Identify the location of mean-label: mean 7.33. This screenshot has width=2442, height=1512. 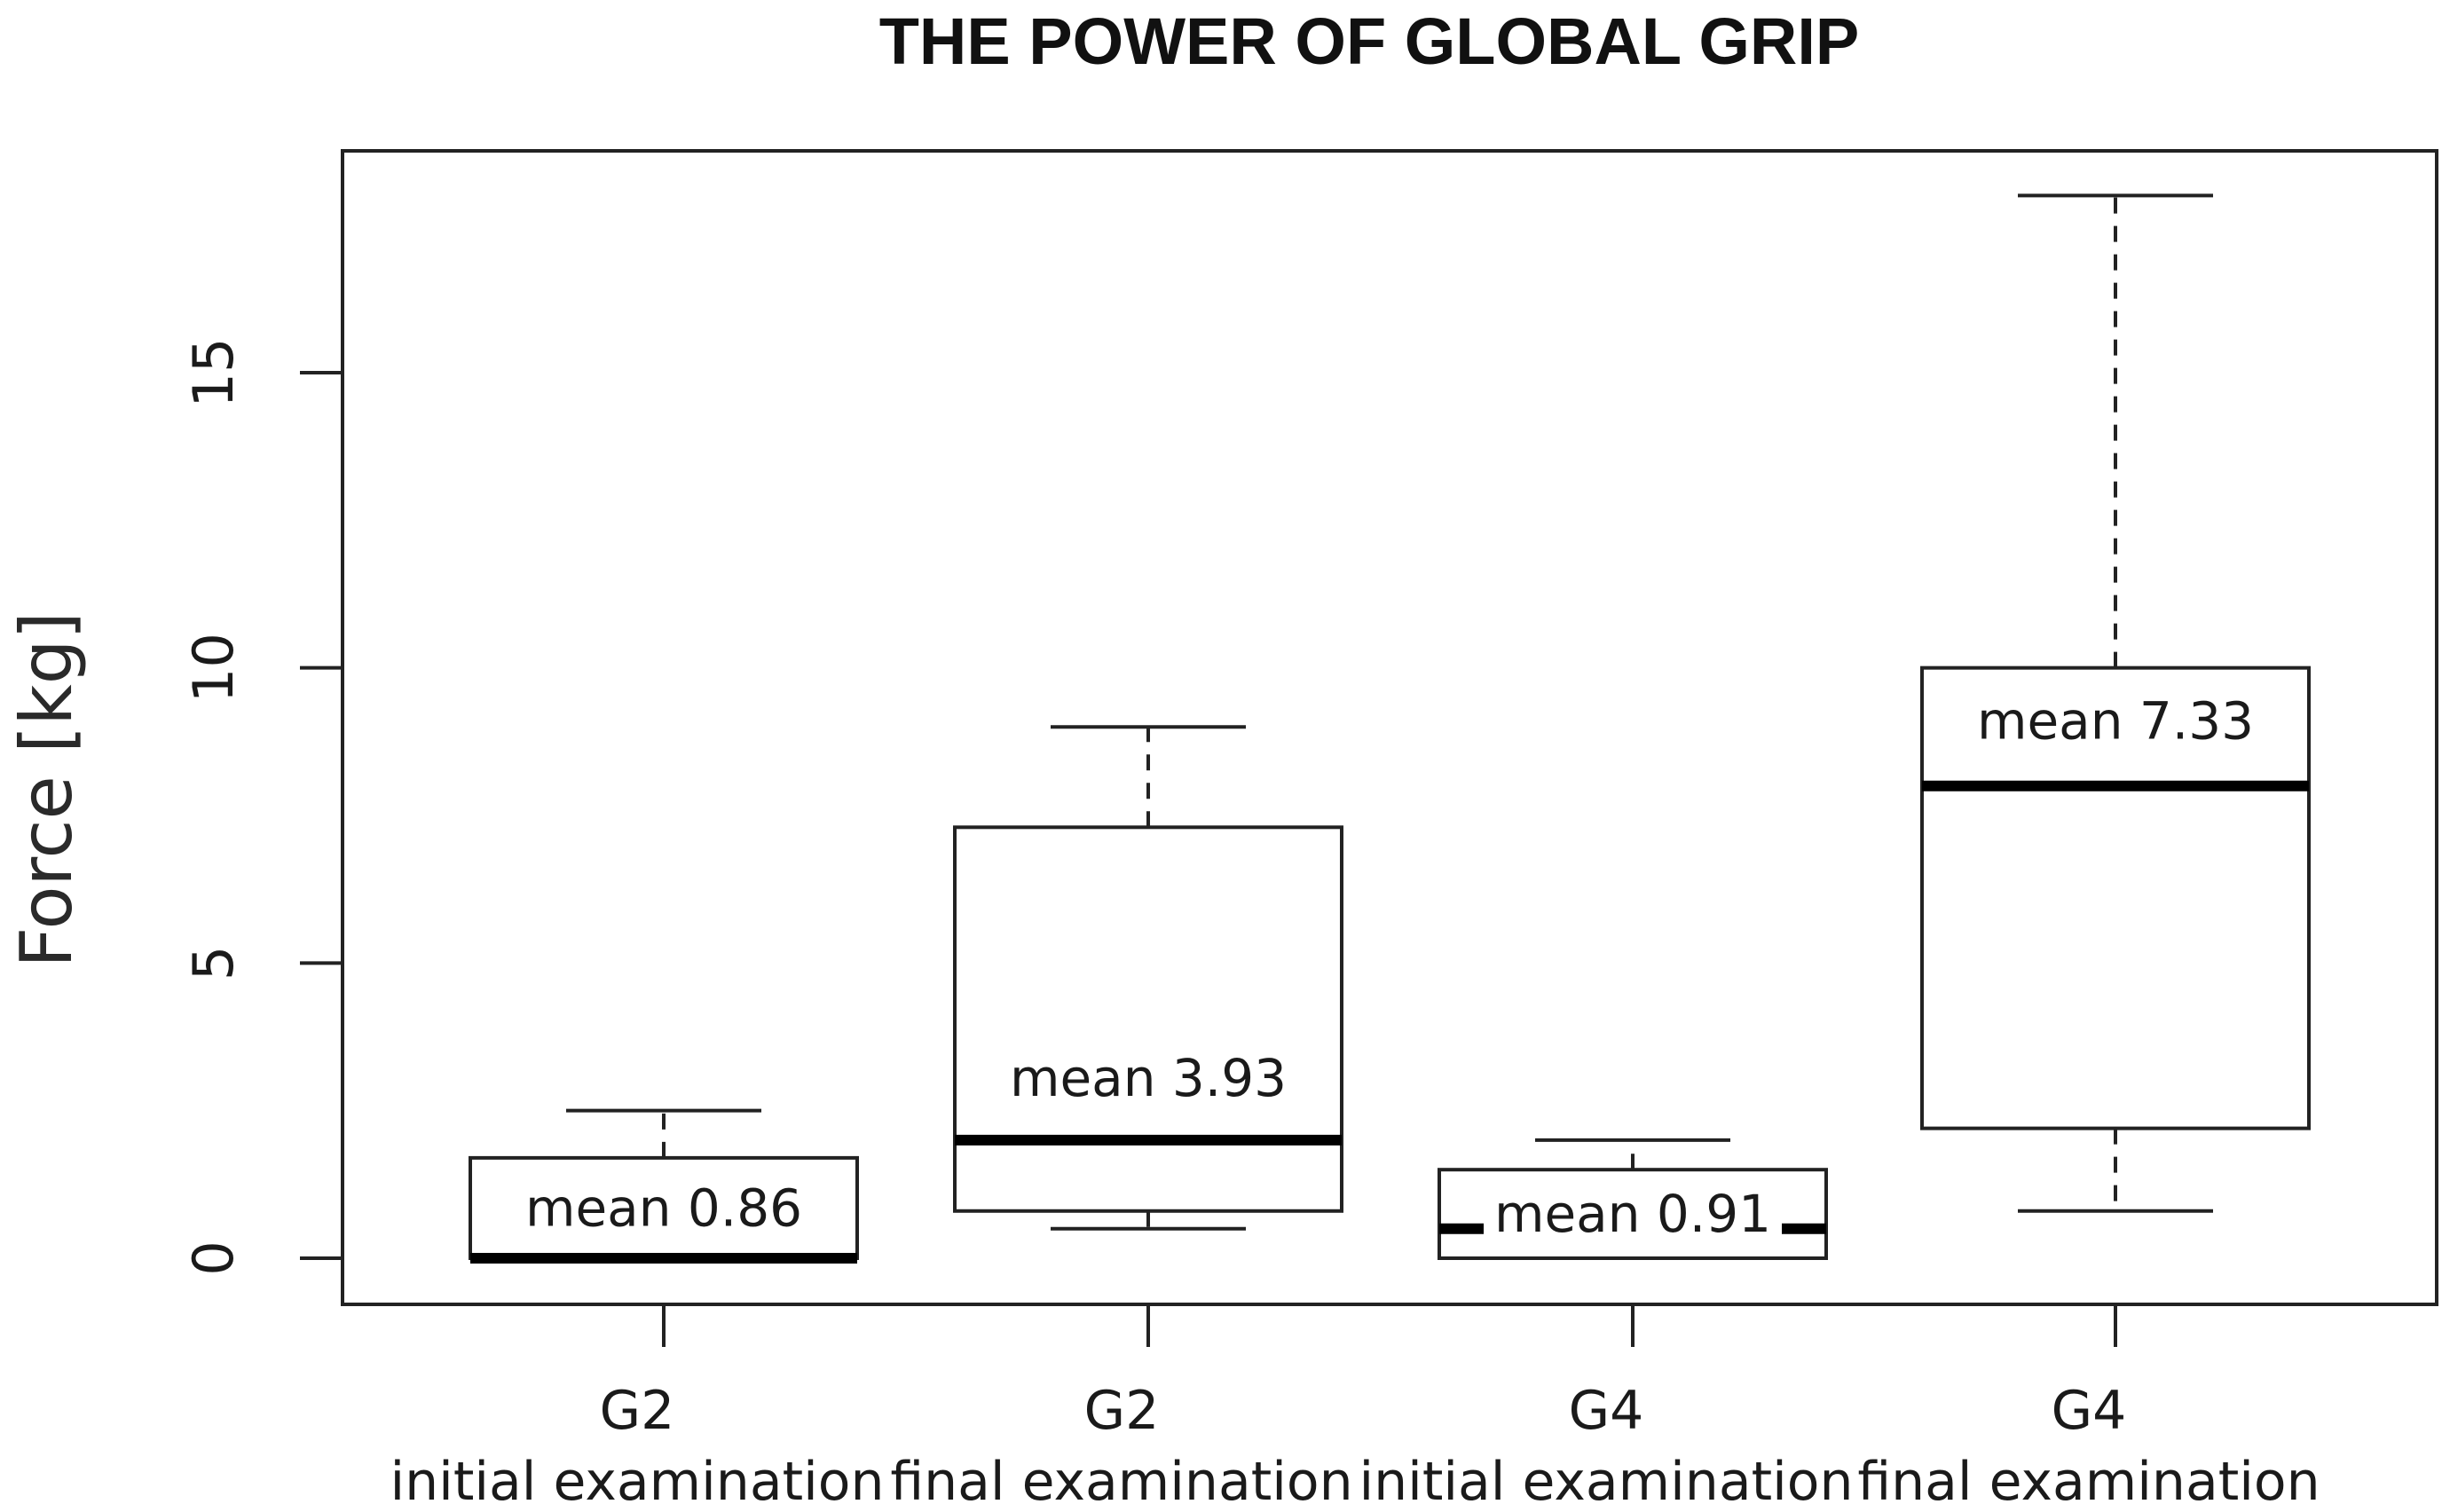
(2115, 721).